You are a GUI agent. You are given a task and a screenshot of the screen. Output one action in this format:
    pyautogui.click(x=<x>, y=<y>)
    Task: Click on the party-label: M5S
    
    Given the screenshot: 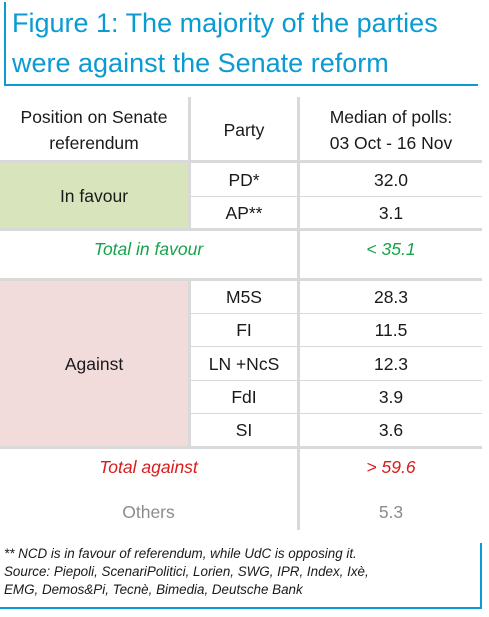 What is the action you would take?
    pyautogui.click(x=244, y=297)
    